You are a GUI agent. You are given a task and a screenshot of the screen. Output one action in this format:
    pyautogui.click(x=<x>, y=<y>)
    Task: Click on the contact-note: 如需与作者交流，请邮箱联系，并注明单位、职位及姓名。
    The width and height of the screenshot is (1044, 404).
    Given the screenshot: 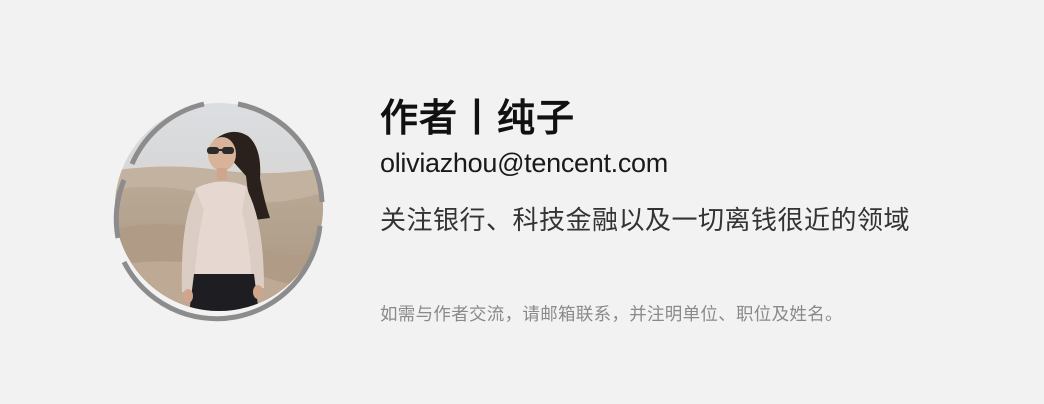 What is the action you would take?
    pyautogui.click(x=611, y=315)
    